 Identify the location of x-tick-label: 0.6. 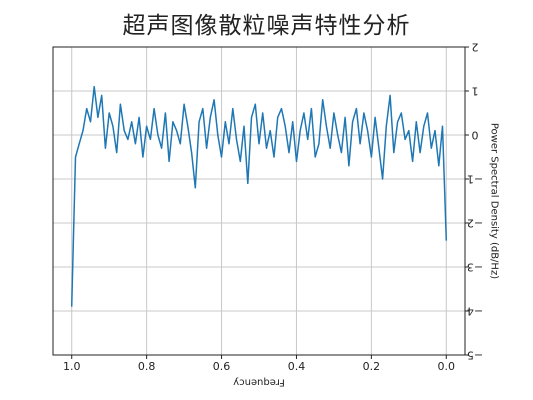
(222, 366).